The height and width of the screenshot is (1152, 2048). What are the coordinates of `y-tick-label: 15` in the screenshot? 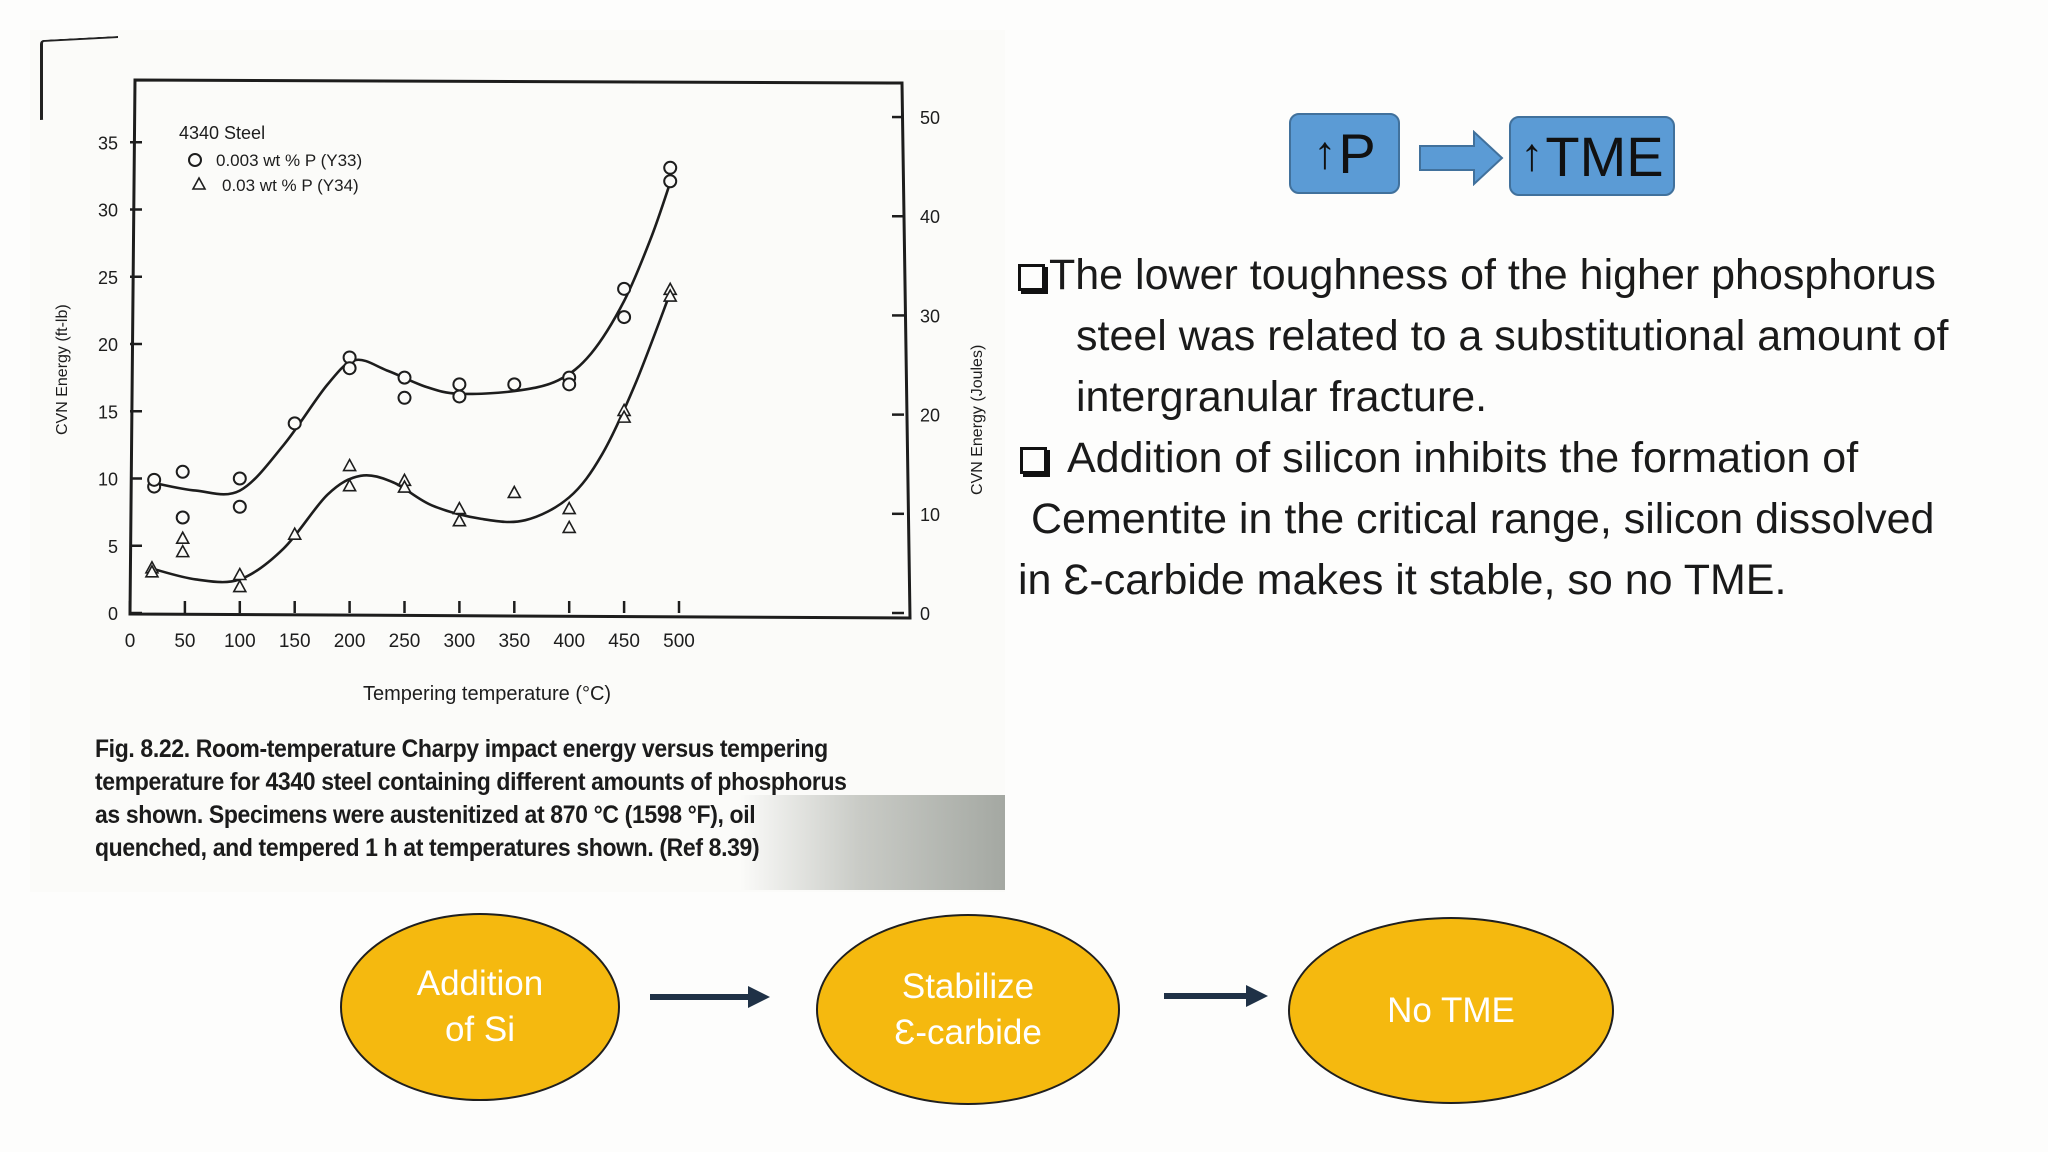 It's located at (108, 412).